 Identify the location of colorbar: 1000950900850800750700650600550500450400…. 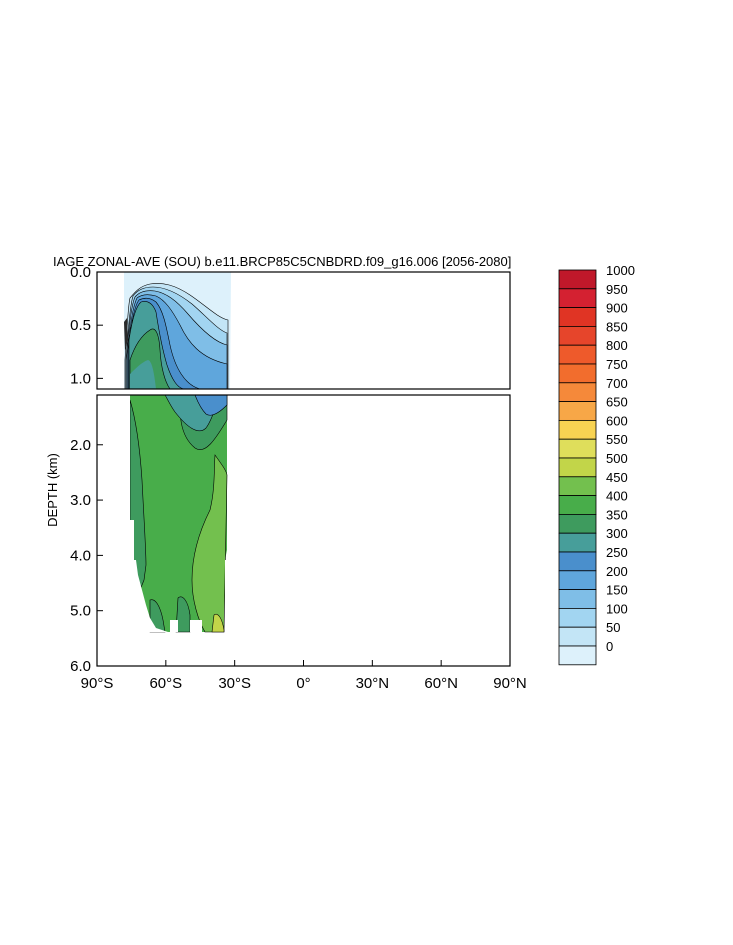
(596, 464).